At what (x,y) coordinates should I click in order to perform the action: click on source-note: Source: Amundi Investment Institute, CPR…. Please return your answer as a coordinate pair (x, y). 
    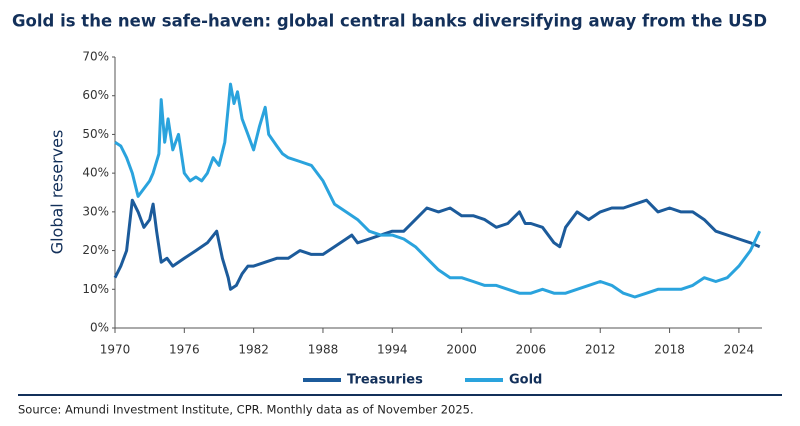
    Looking at the image, I should click on (246, 410).